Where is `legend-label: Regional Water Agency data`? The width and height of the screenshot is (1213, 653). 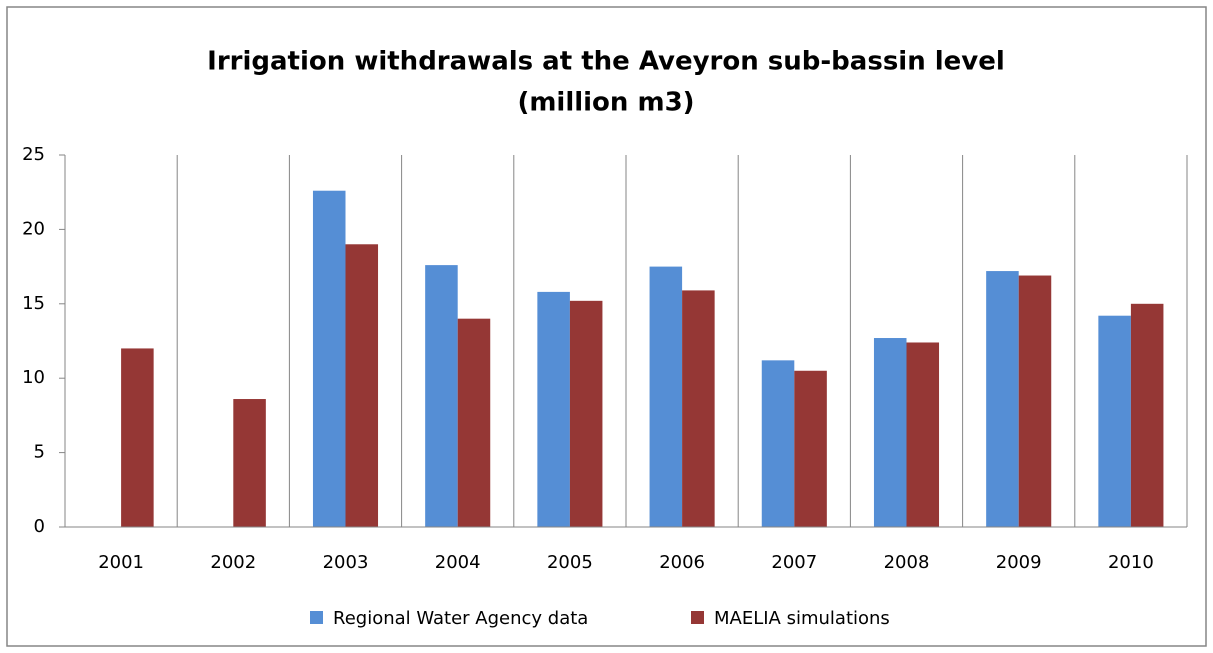
legend-label: Regional Water Agency data is located at coordinates (460, 618).